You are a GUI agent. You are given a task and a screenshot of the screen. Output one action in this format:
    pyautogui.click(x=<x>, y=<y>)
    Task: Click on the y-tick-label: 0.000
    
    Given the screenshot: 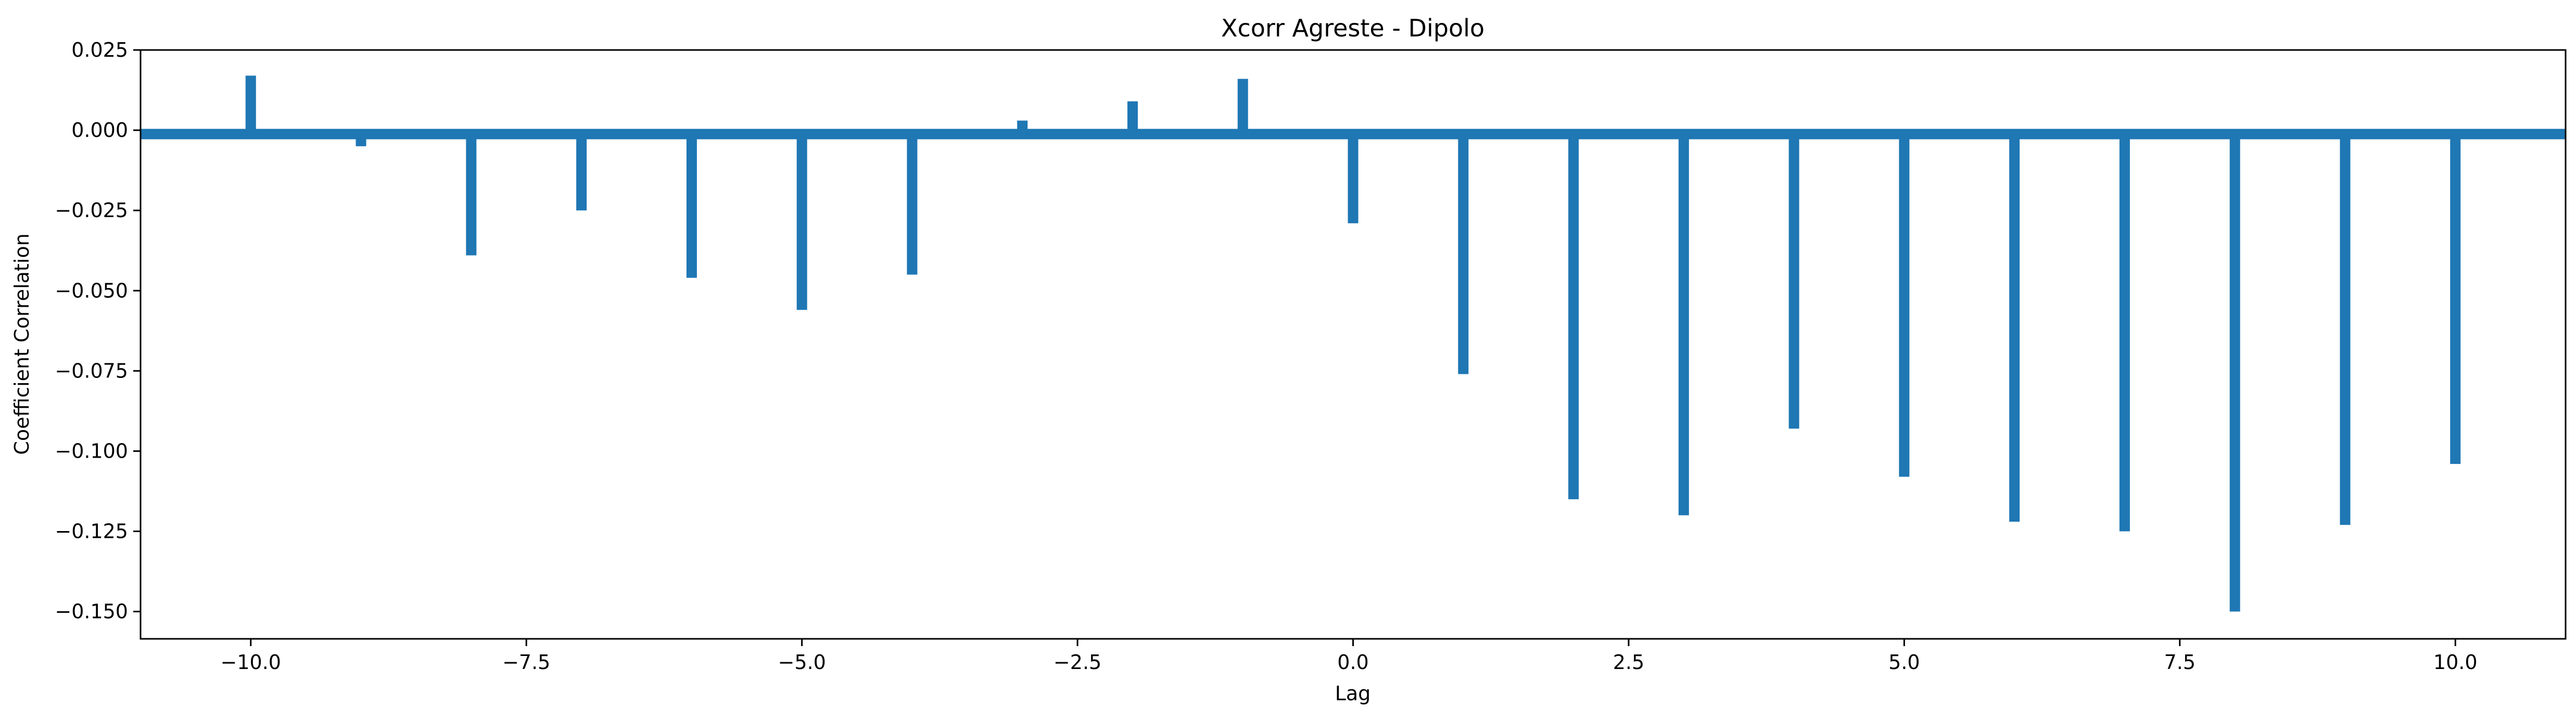 What is the action you would take?
    pyautogui.click(x=99, y=130)
    